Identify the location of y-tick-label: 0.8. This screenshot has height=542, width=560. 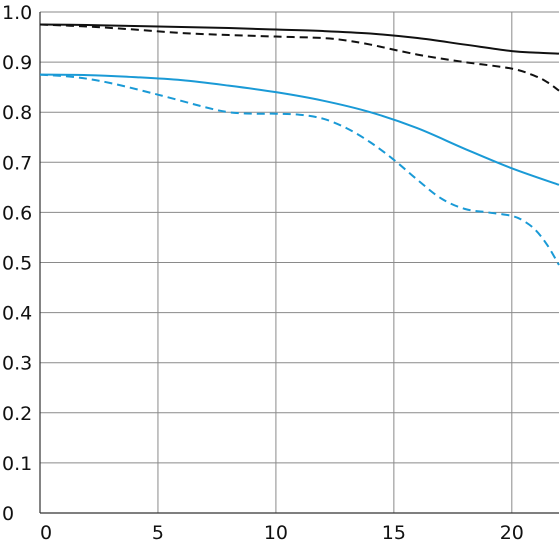
(17, 113).